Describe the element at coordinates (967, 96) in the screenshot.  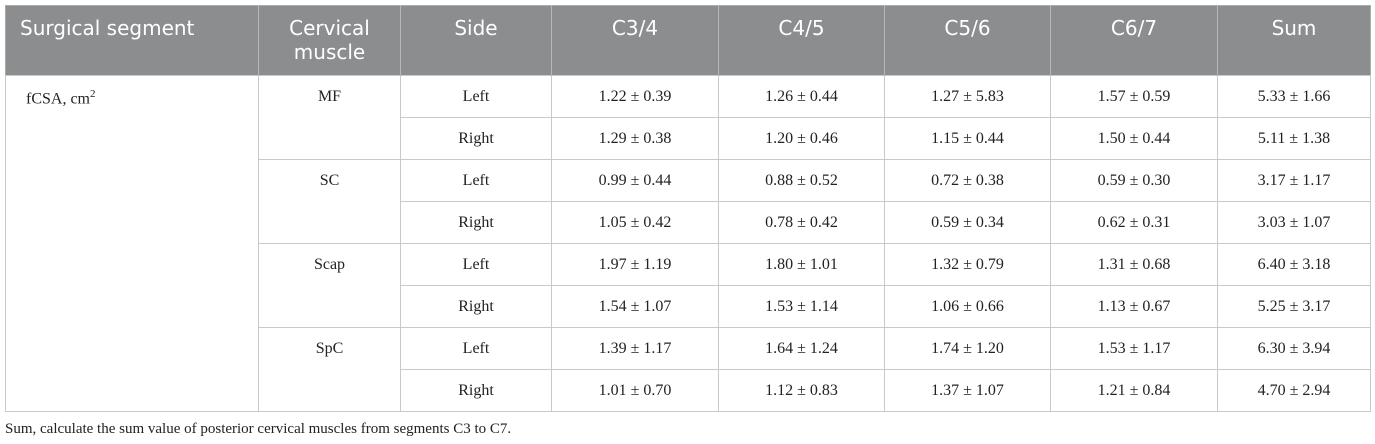
I see `value-cell: 1.27 ± 5.83` at that location.